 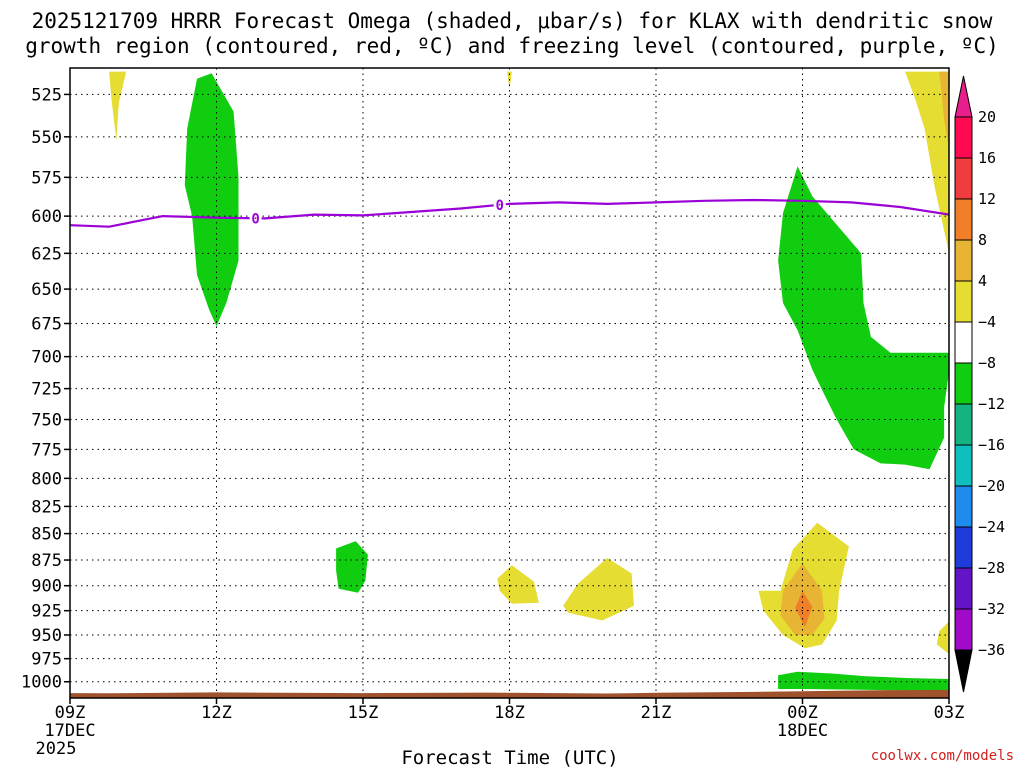 I want to click on omega-region-yellow-top-left, so click(x=118, y=106).